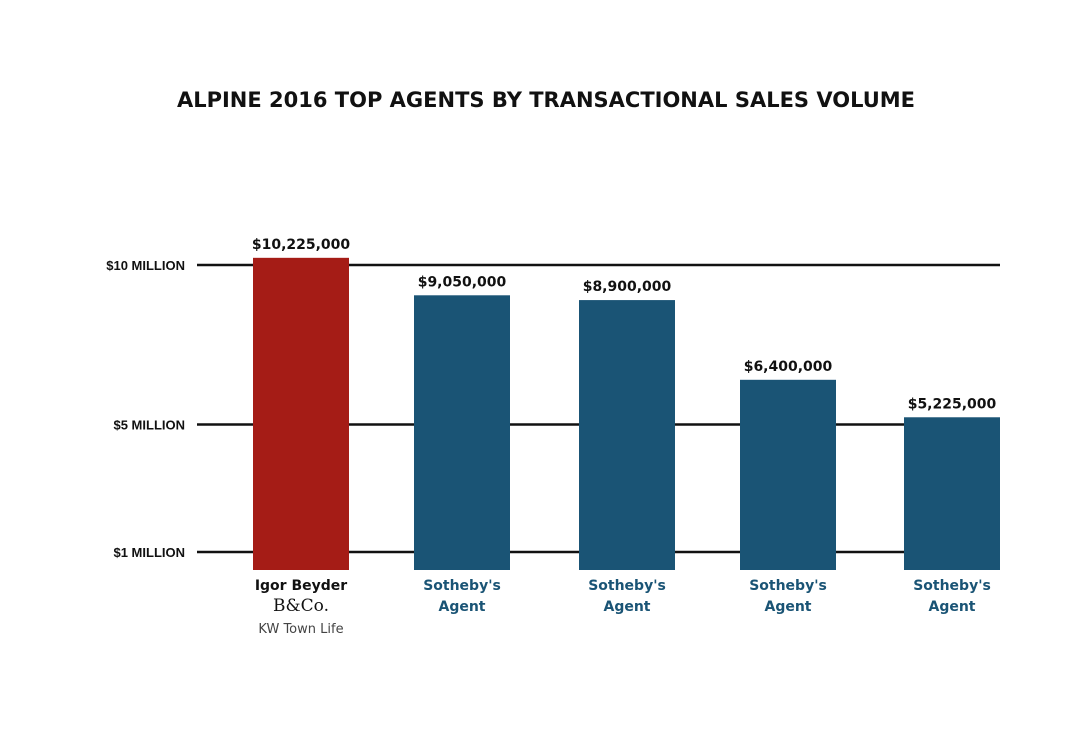 Image resolution: width=1092 pixels, height=748 pixels. Describe the element at coordinates (149, 552) in the screenshot. I see `y-tick-label: $1 MILLION` at that location.